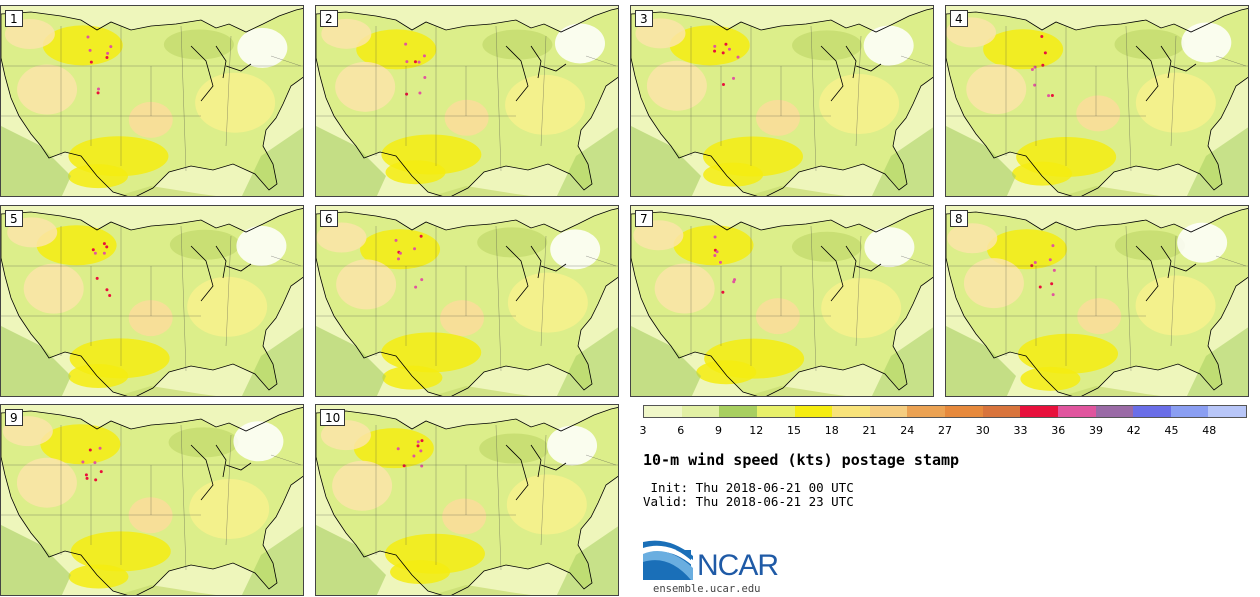  Describe the element at coordinates (152, 101) in the screenshot. I see `map-panel-1: 1` at that location.